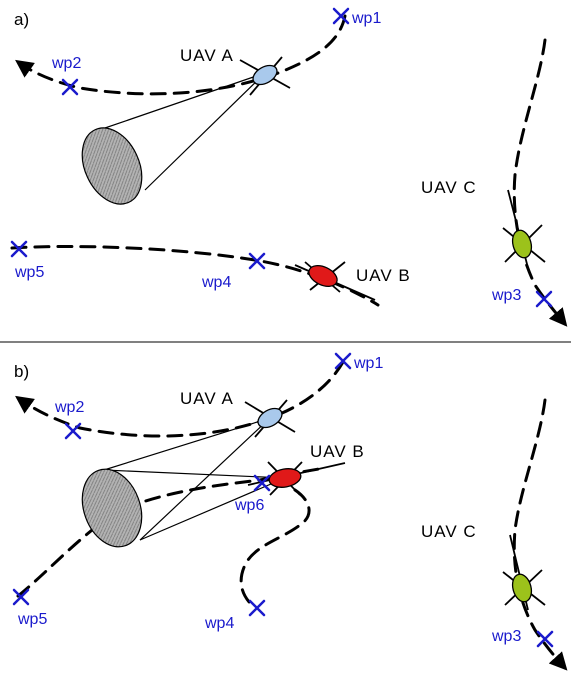 This screenshot has width=571, height=677. Describe the element at coordinates (21, 19) in the screenshot. I see `panel-a-label: a)` at that location.